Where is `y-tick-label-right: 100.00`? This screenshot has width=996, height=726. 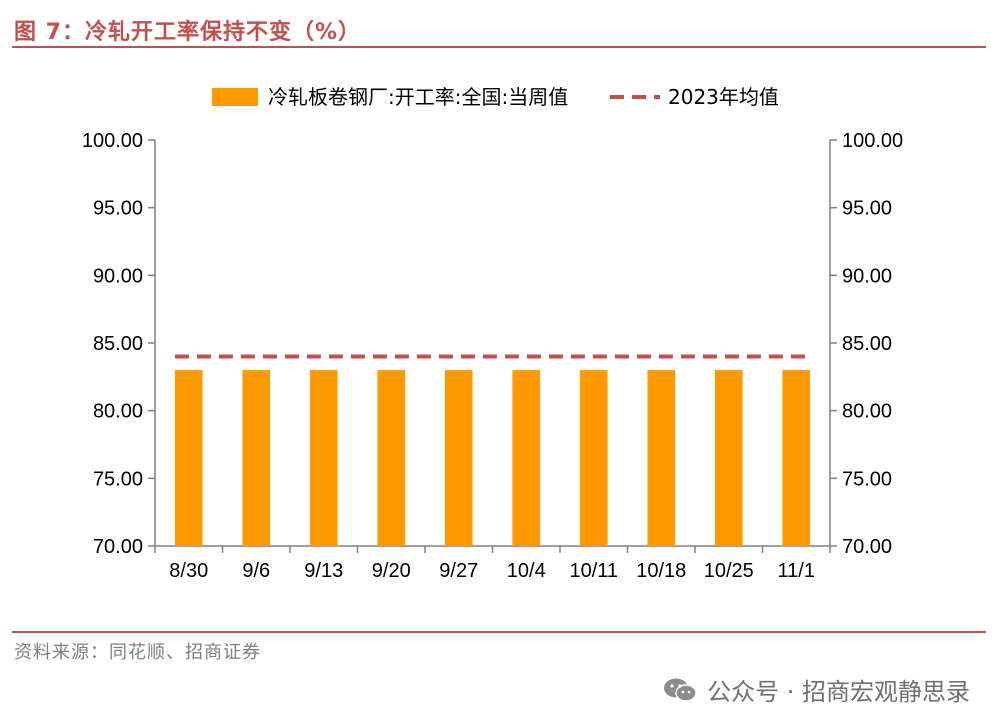 y-tick-label-right: 100.00 is located at coordinates (872, 141).